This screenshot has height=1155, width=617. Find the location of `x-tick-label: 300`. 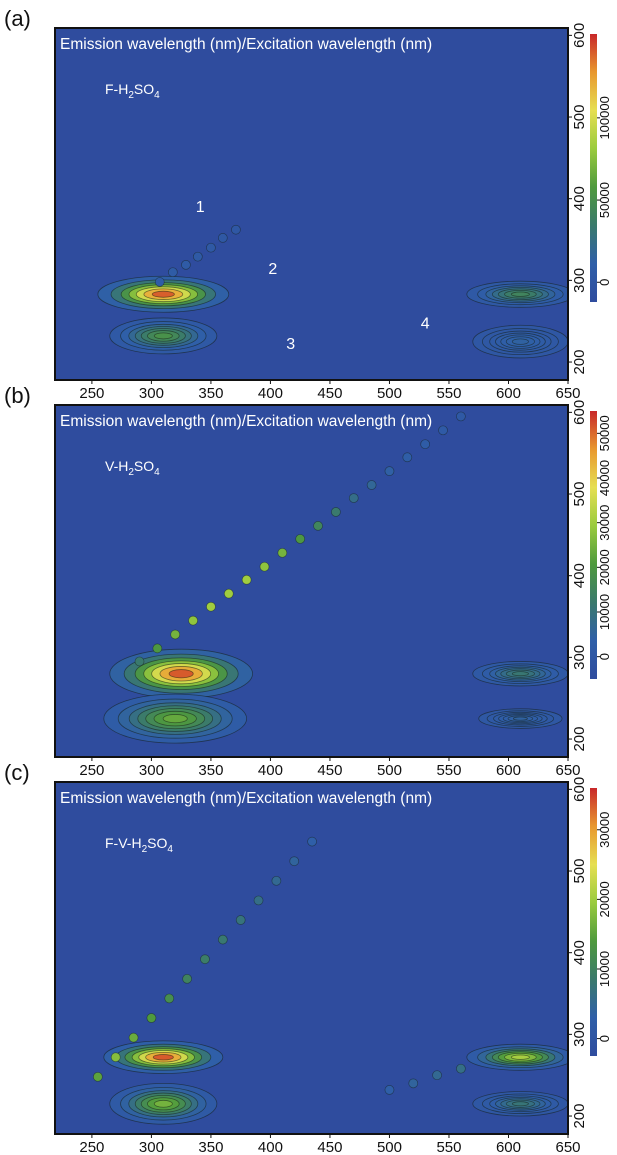

x-tick-label: 300 is located at coordinates (151, 393).